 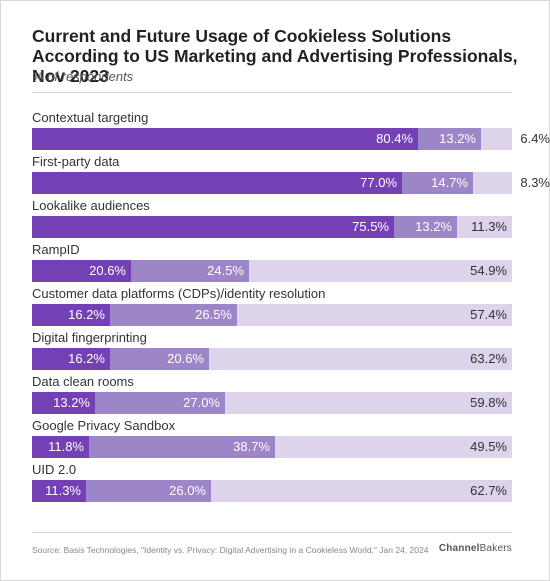 What do you see at coordinates (488, 358) in the screenshot?
I see `data-label: 63.2%` at bounding box center [488, 358].